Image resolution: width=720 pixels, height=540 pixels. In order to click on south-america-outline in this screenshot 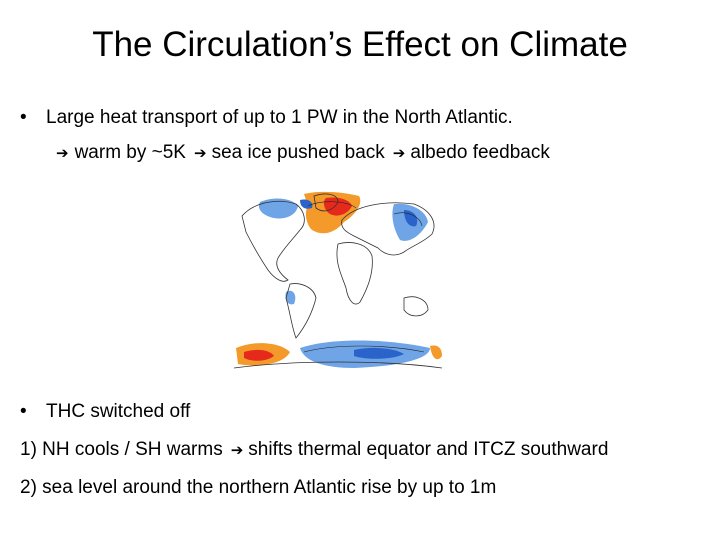, I will do `click(301, 311)`.